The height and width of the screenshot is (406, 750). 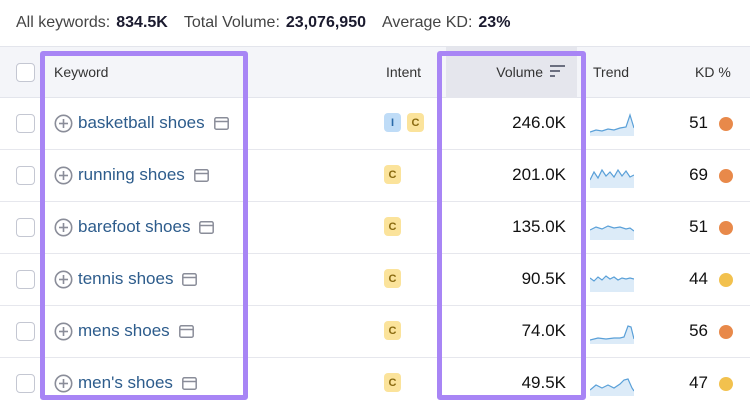 I want to click on table-row: men's shoes C 49.5K 47, so click(x=375, y=382).